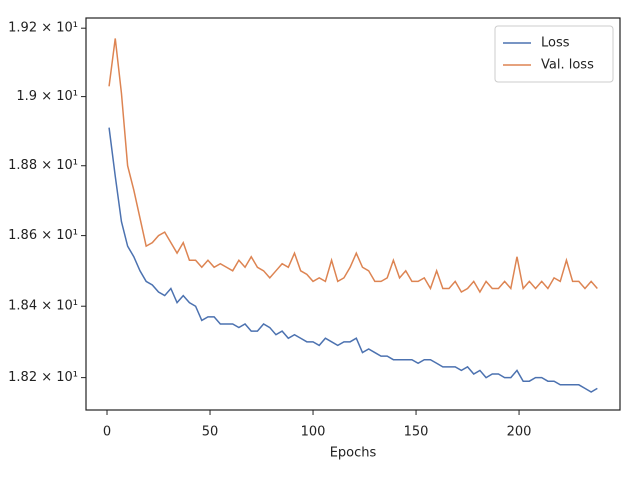  Describe the element at coordinates (43, 165) in the screenshot. I see `y-tick-label: 1.88 × 10¹` at that location.